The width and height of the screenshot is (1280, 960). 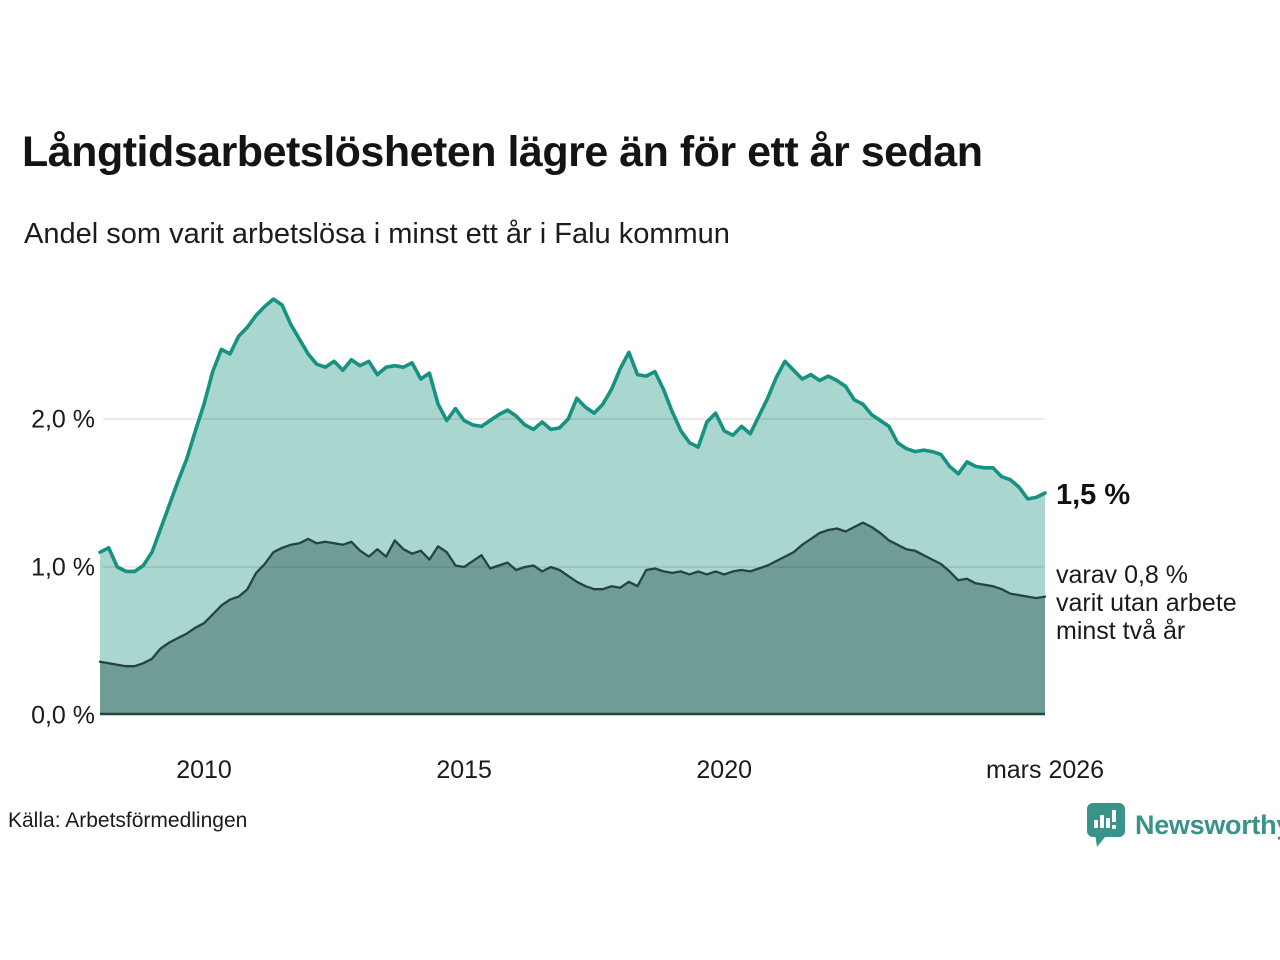 I want to click on newsworthy-icon, so click(x=1106, y=825).